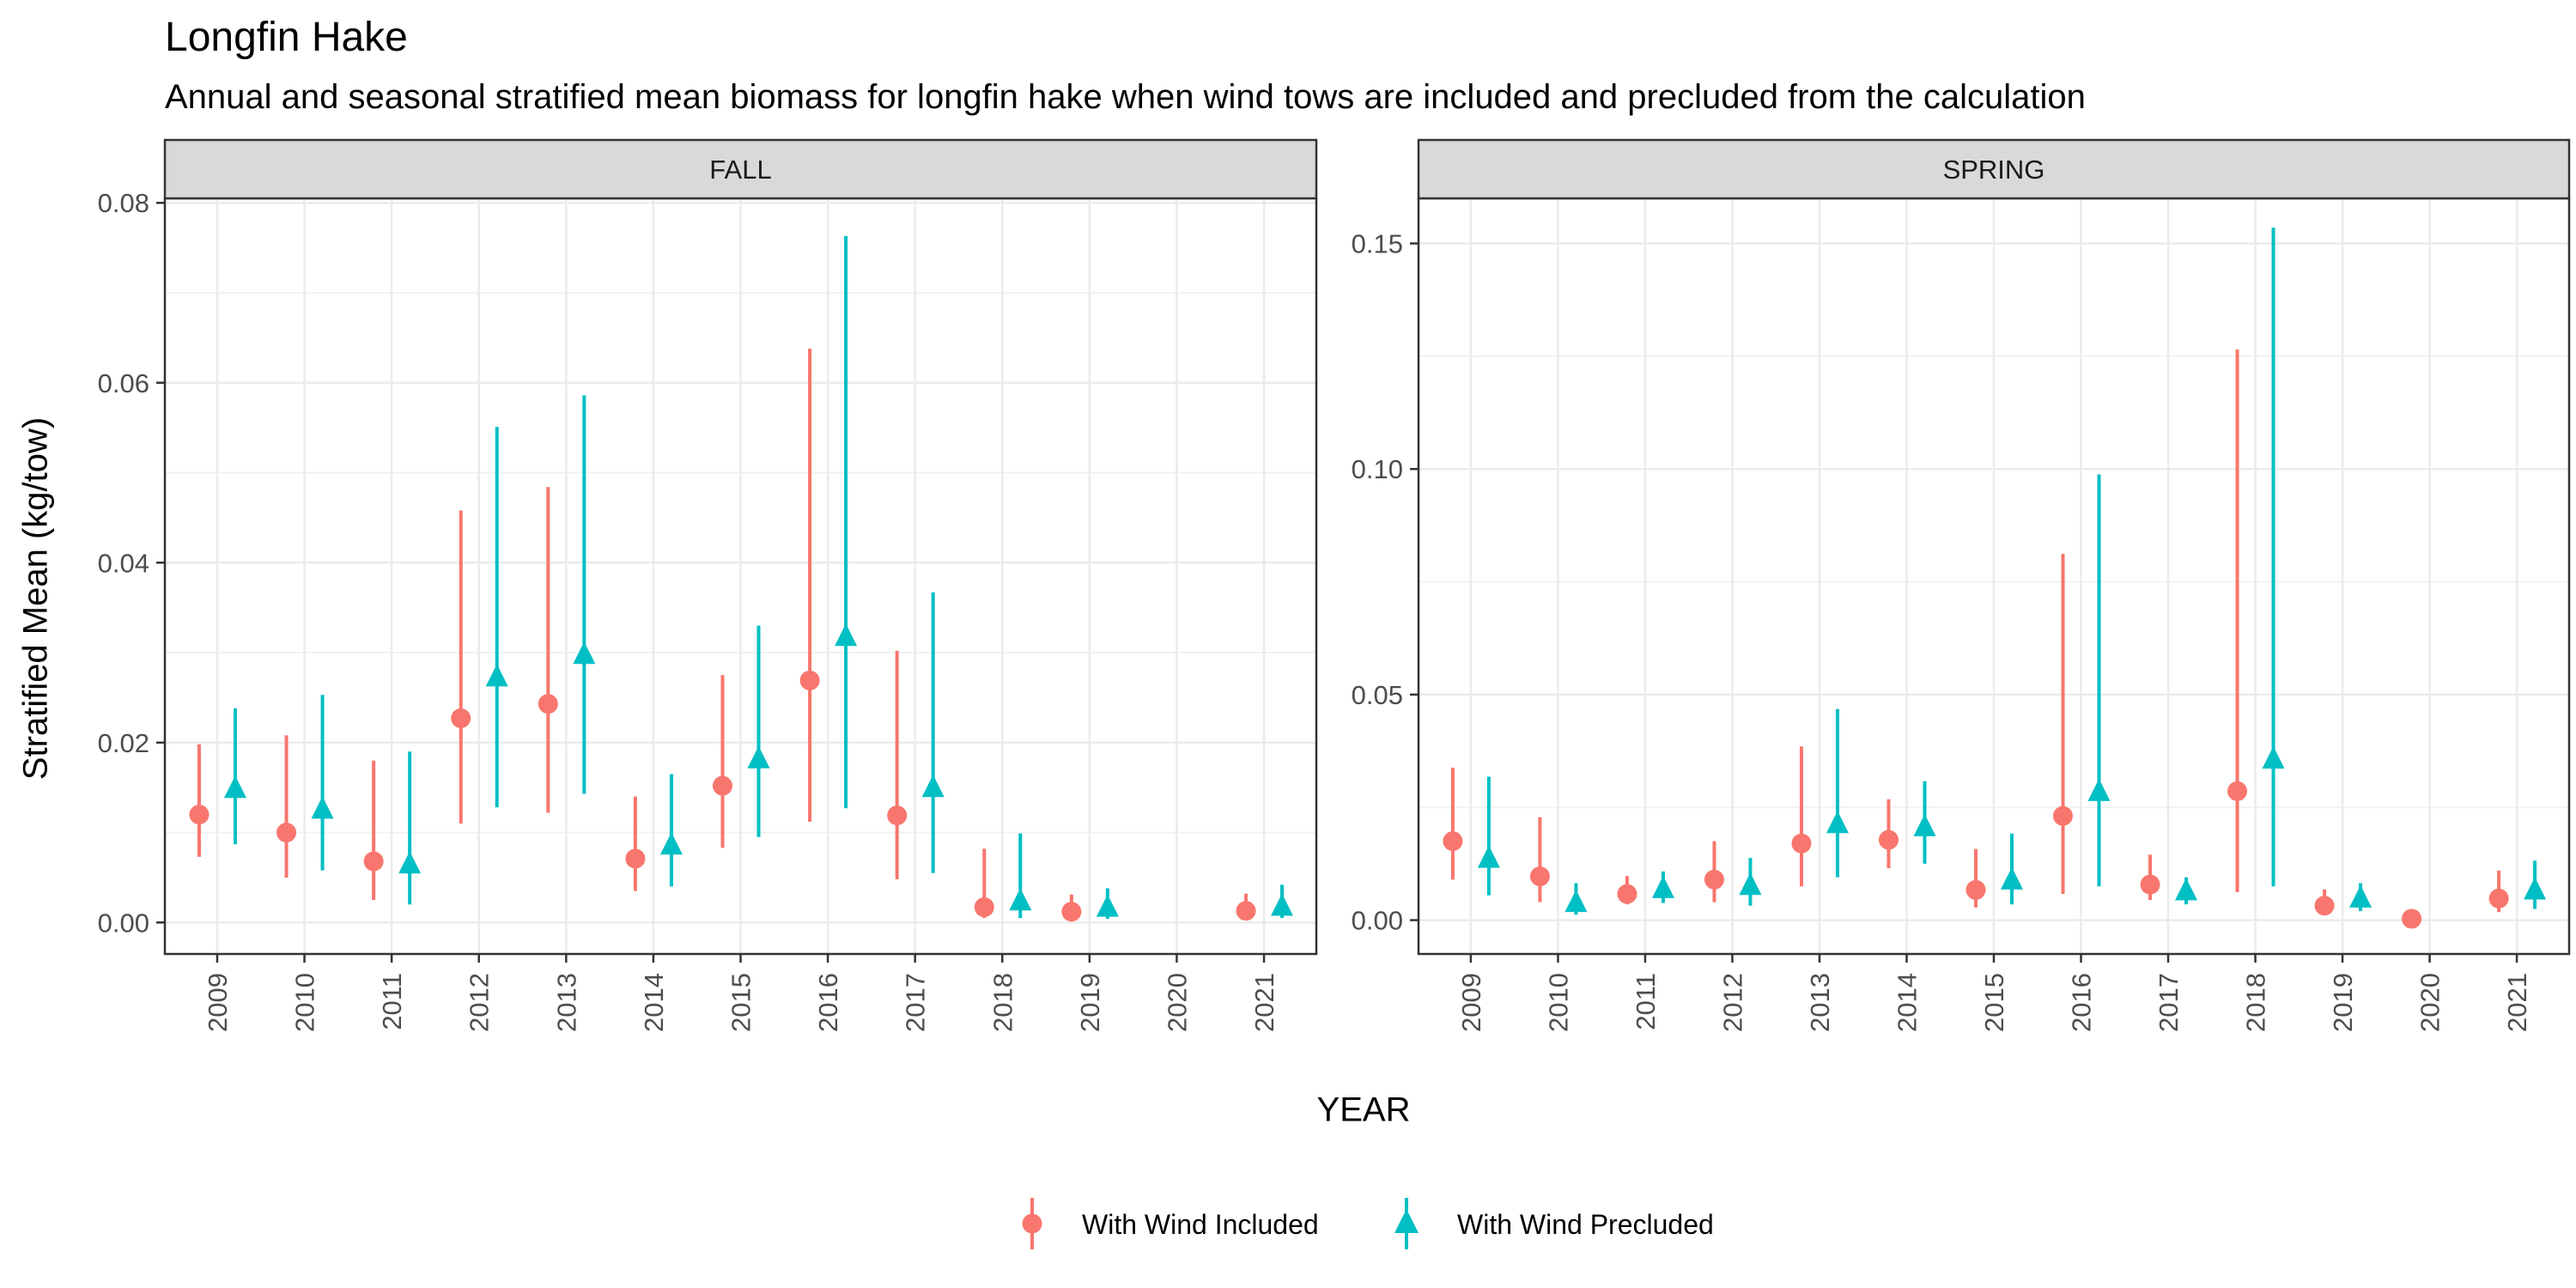 The image size is (2576, 1288). What do you see at coordinates (1378, 695) in the screenshot?
I see `y-tick-label: 0.05` at bounding box center [1378, 695].